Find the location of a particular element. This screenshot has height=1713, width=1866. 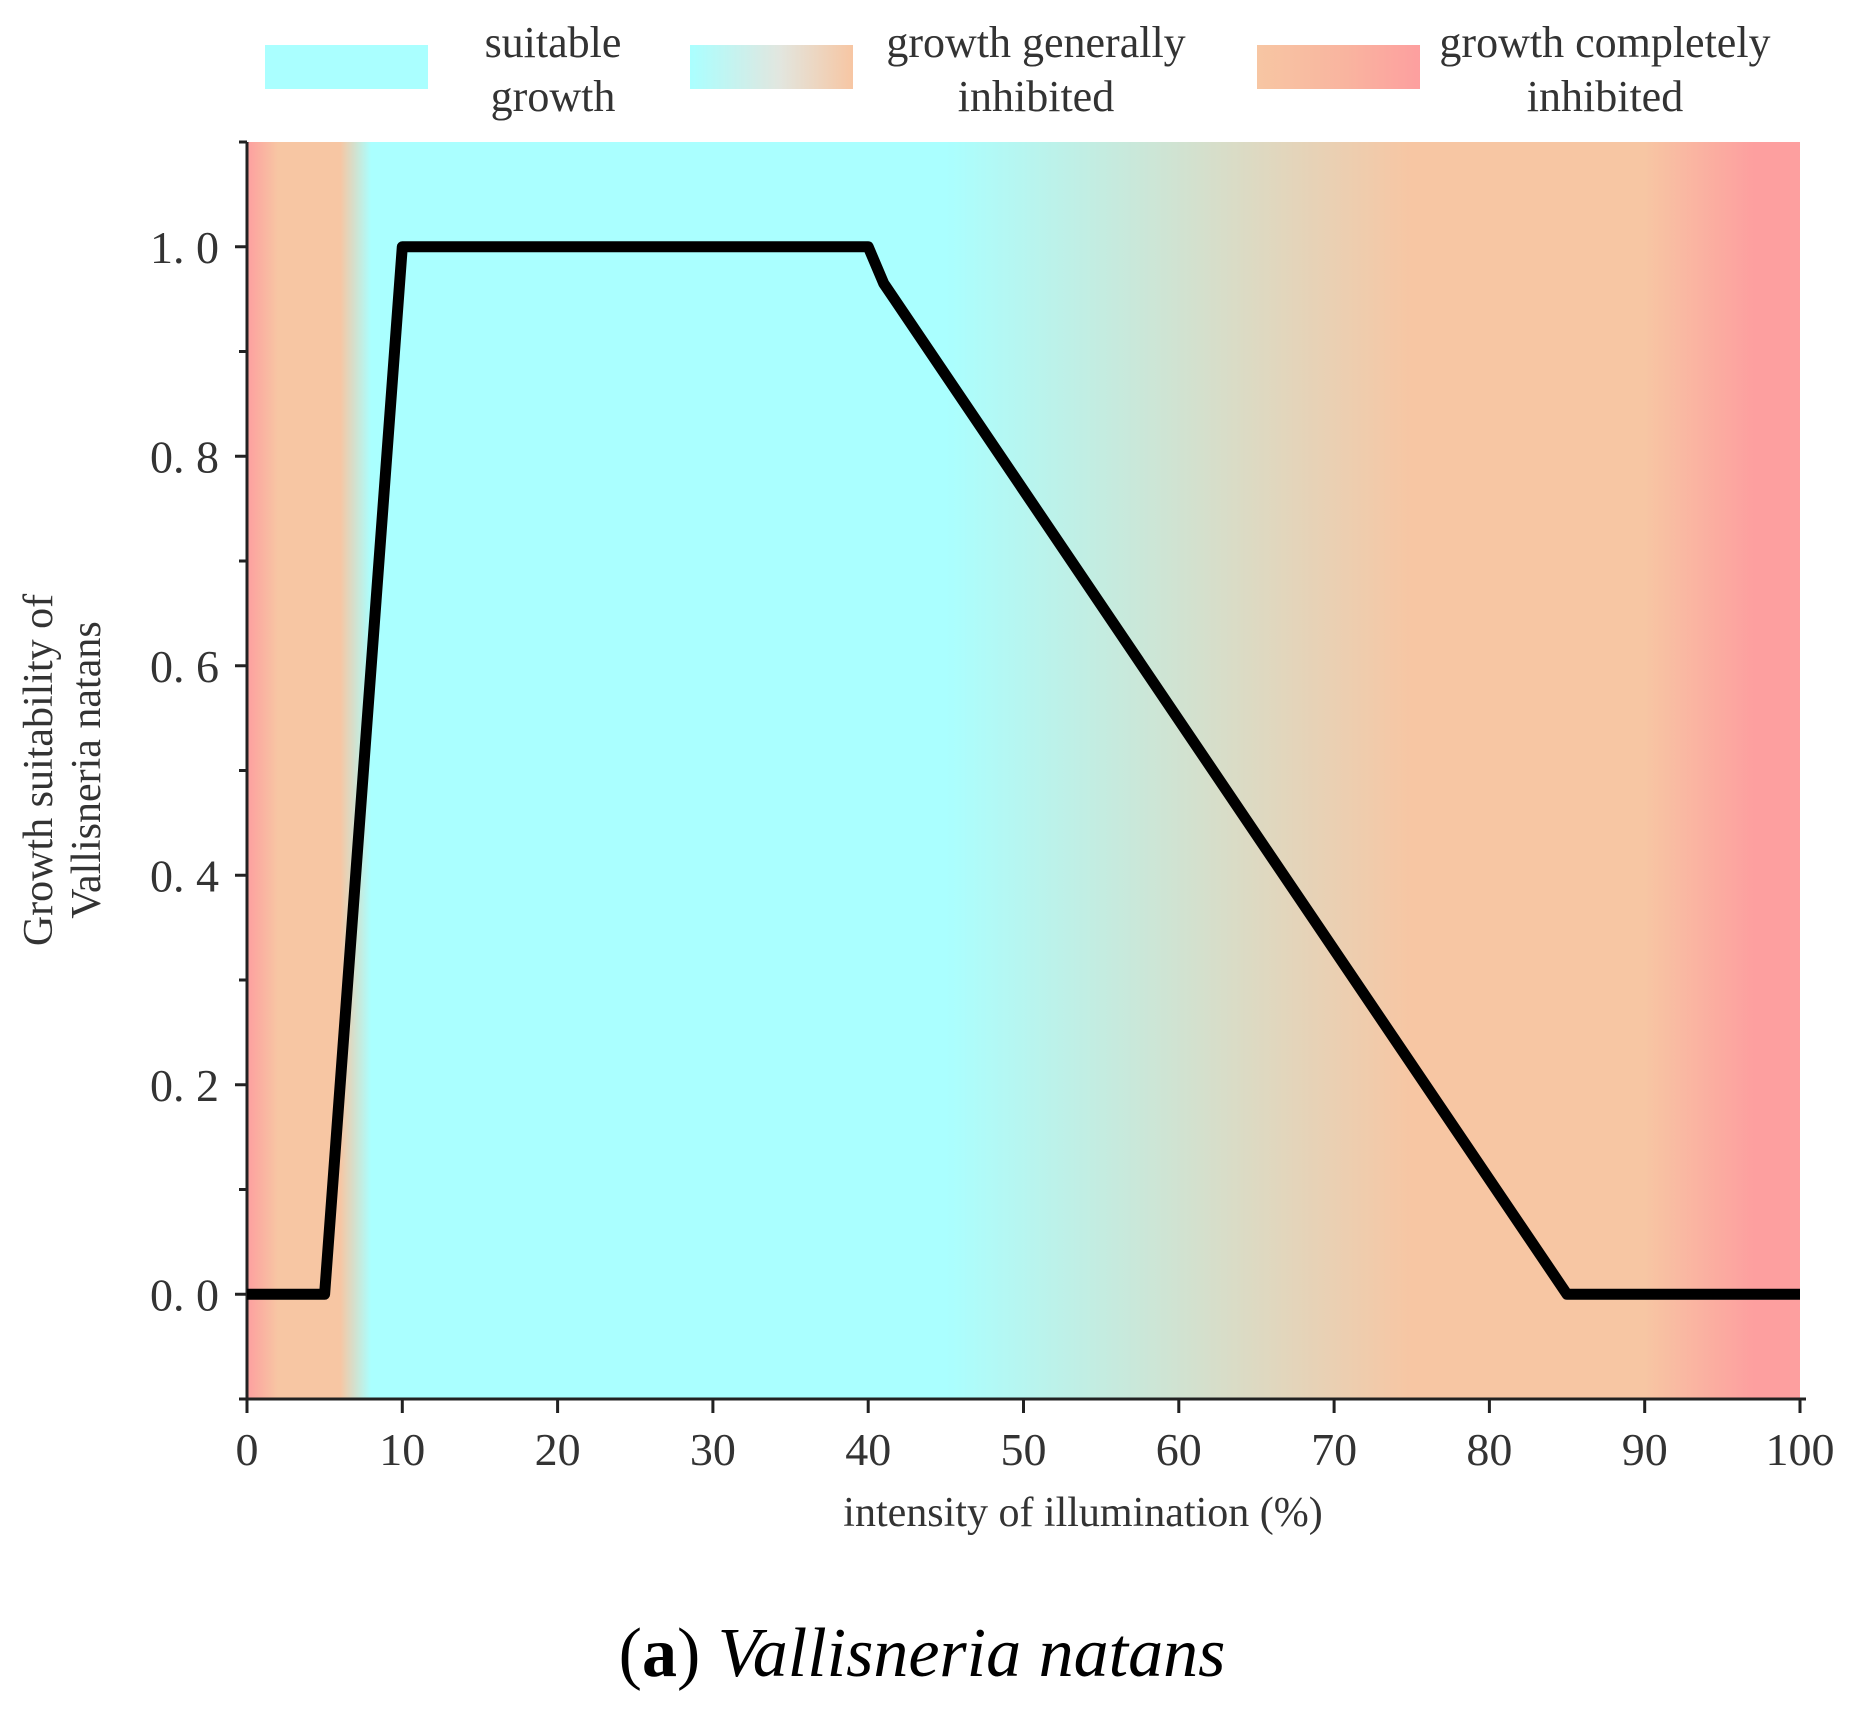

x-tick-label: 60 is located at coordinates (1179, 1449).